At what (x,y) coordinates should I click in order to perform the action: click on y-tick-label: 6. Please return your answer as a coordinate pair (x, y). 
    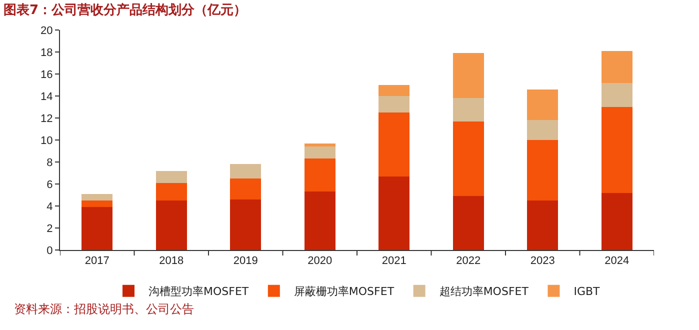
    Looking at the image, I should click on (49, 184).